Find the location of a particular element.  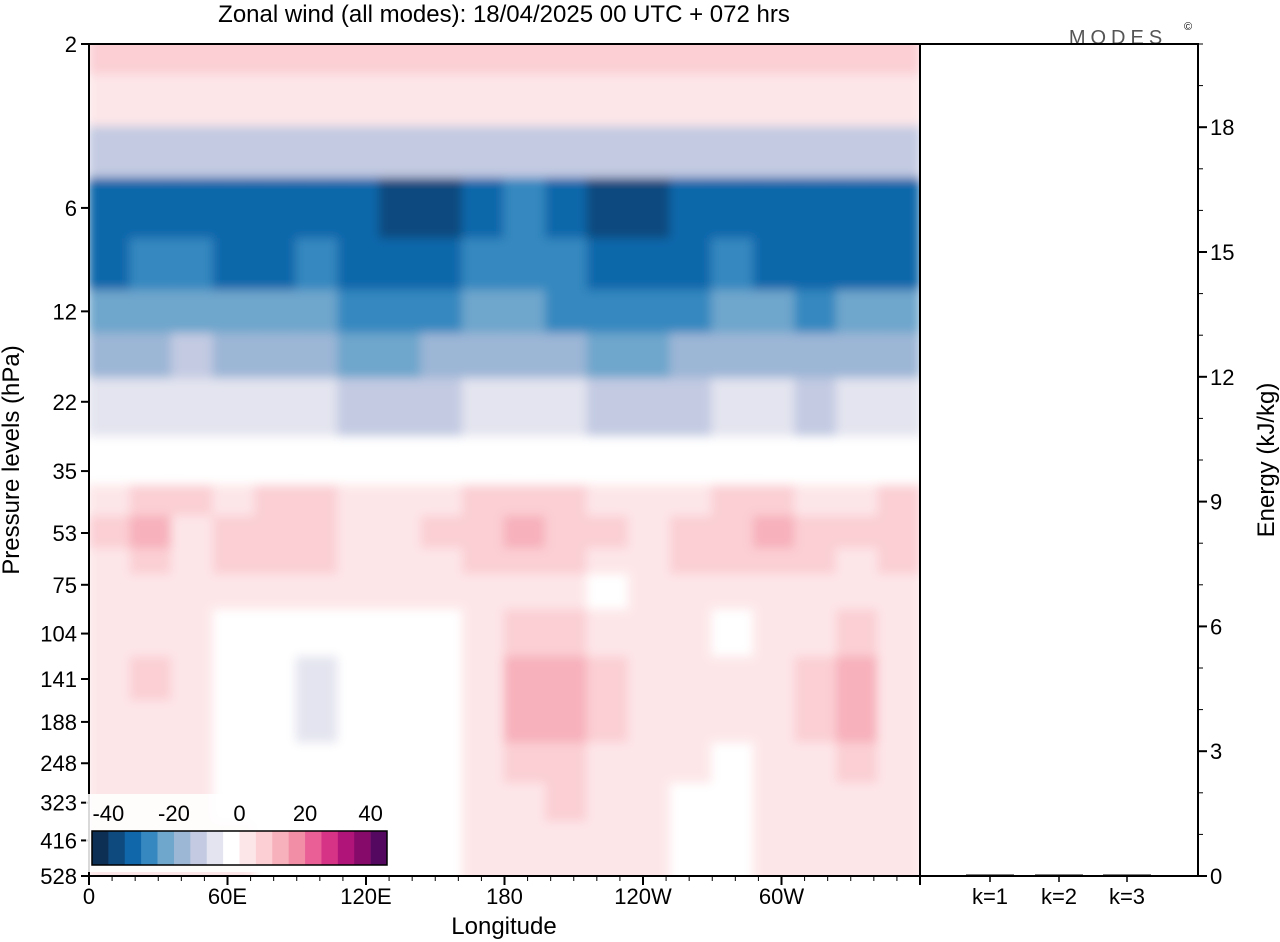

energy-category-label: k=3 is located at coordinates (1127, 896).